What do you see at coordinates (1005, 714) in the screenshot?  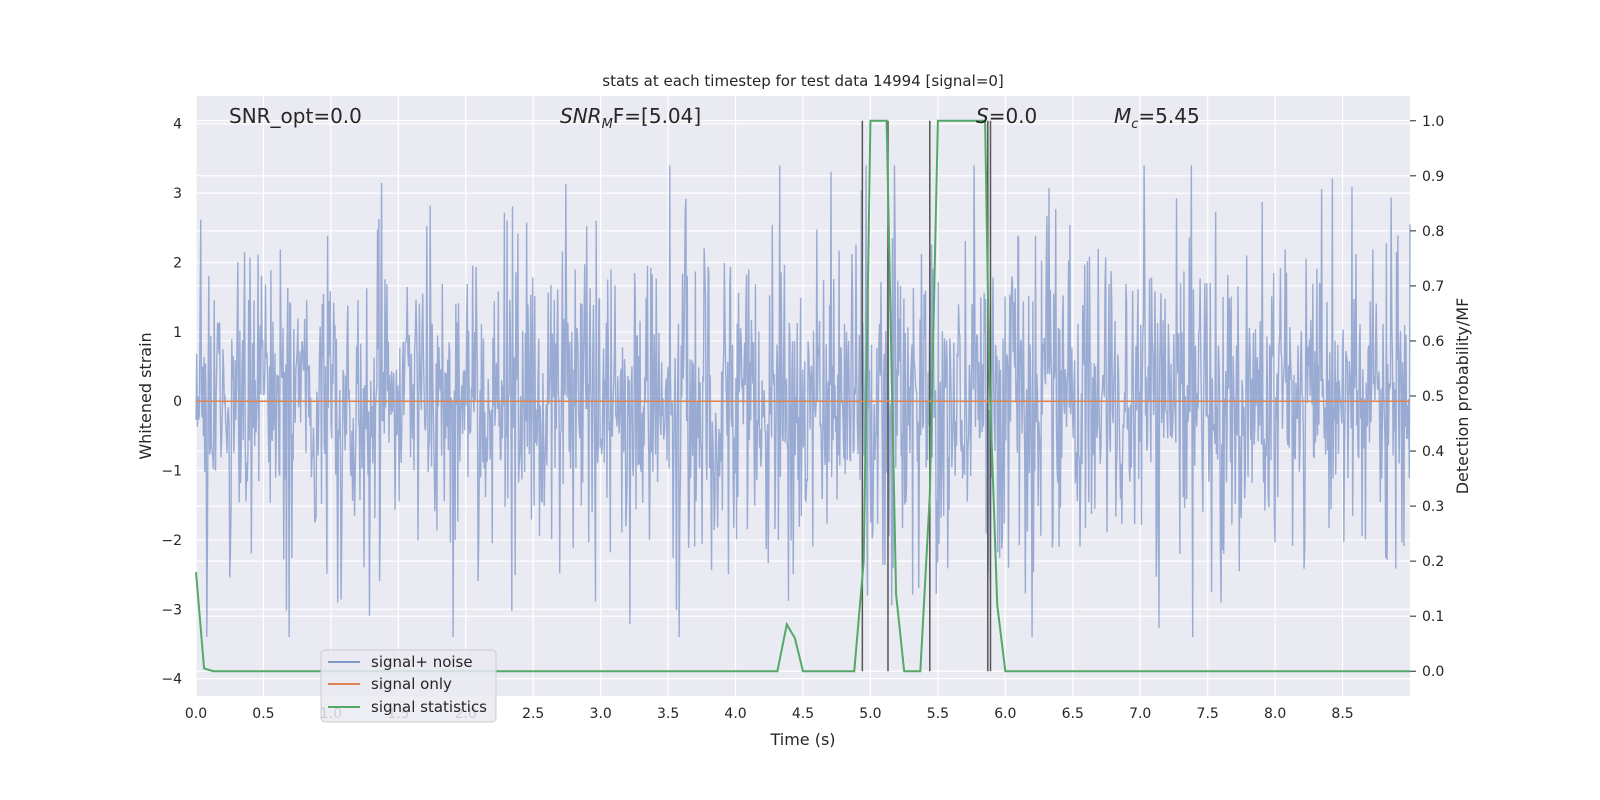 I see `x-tick-label: 6.0` at bounding box center [1005, 714].